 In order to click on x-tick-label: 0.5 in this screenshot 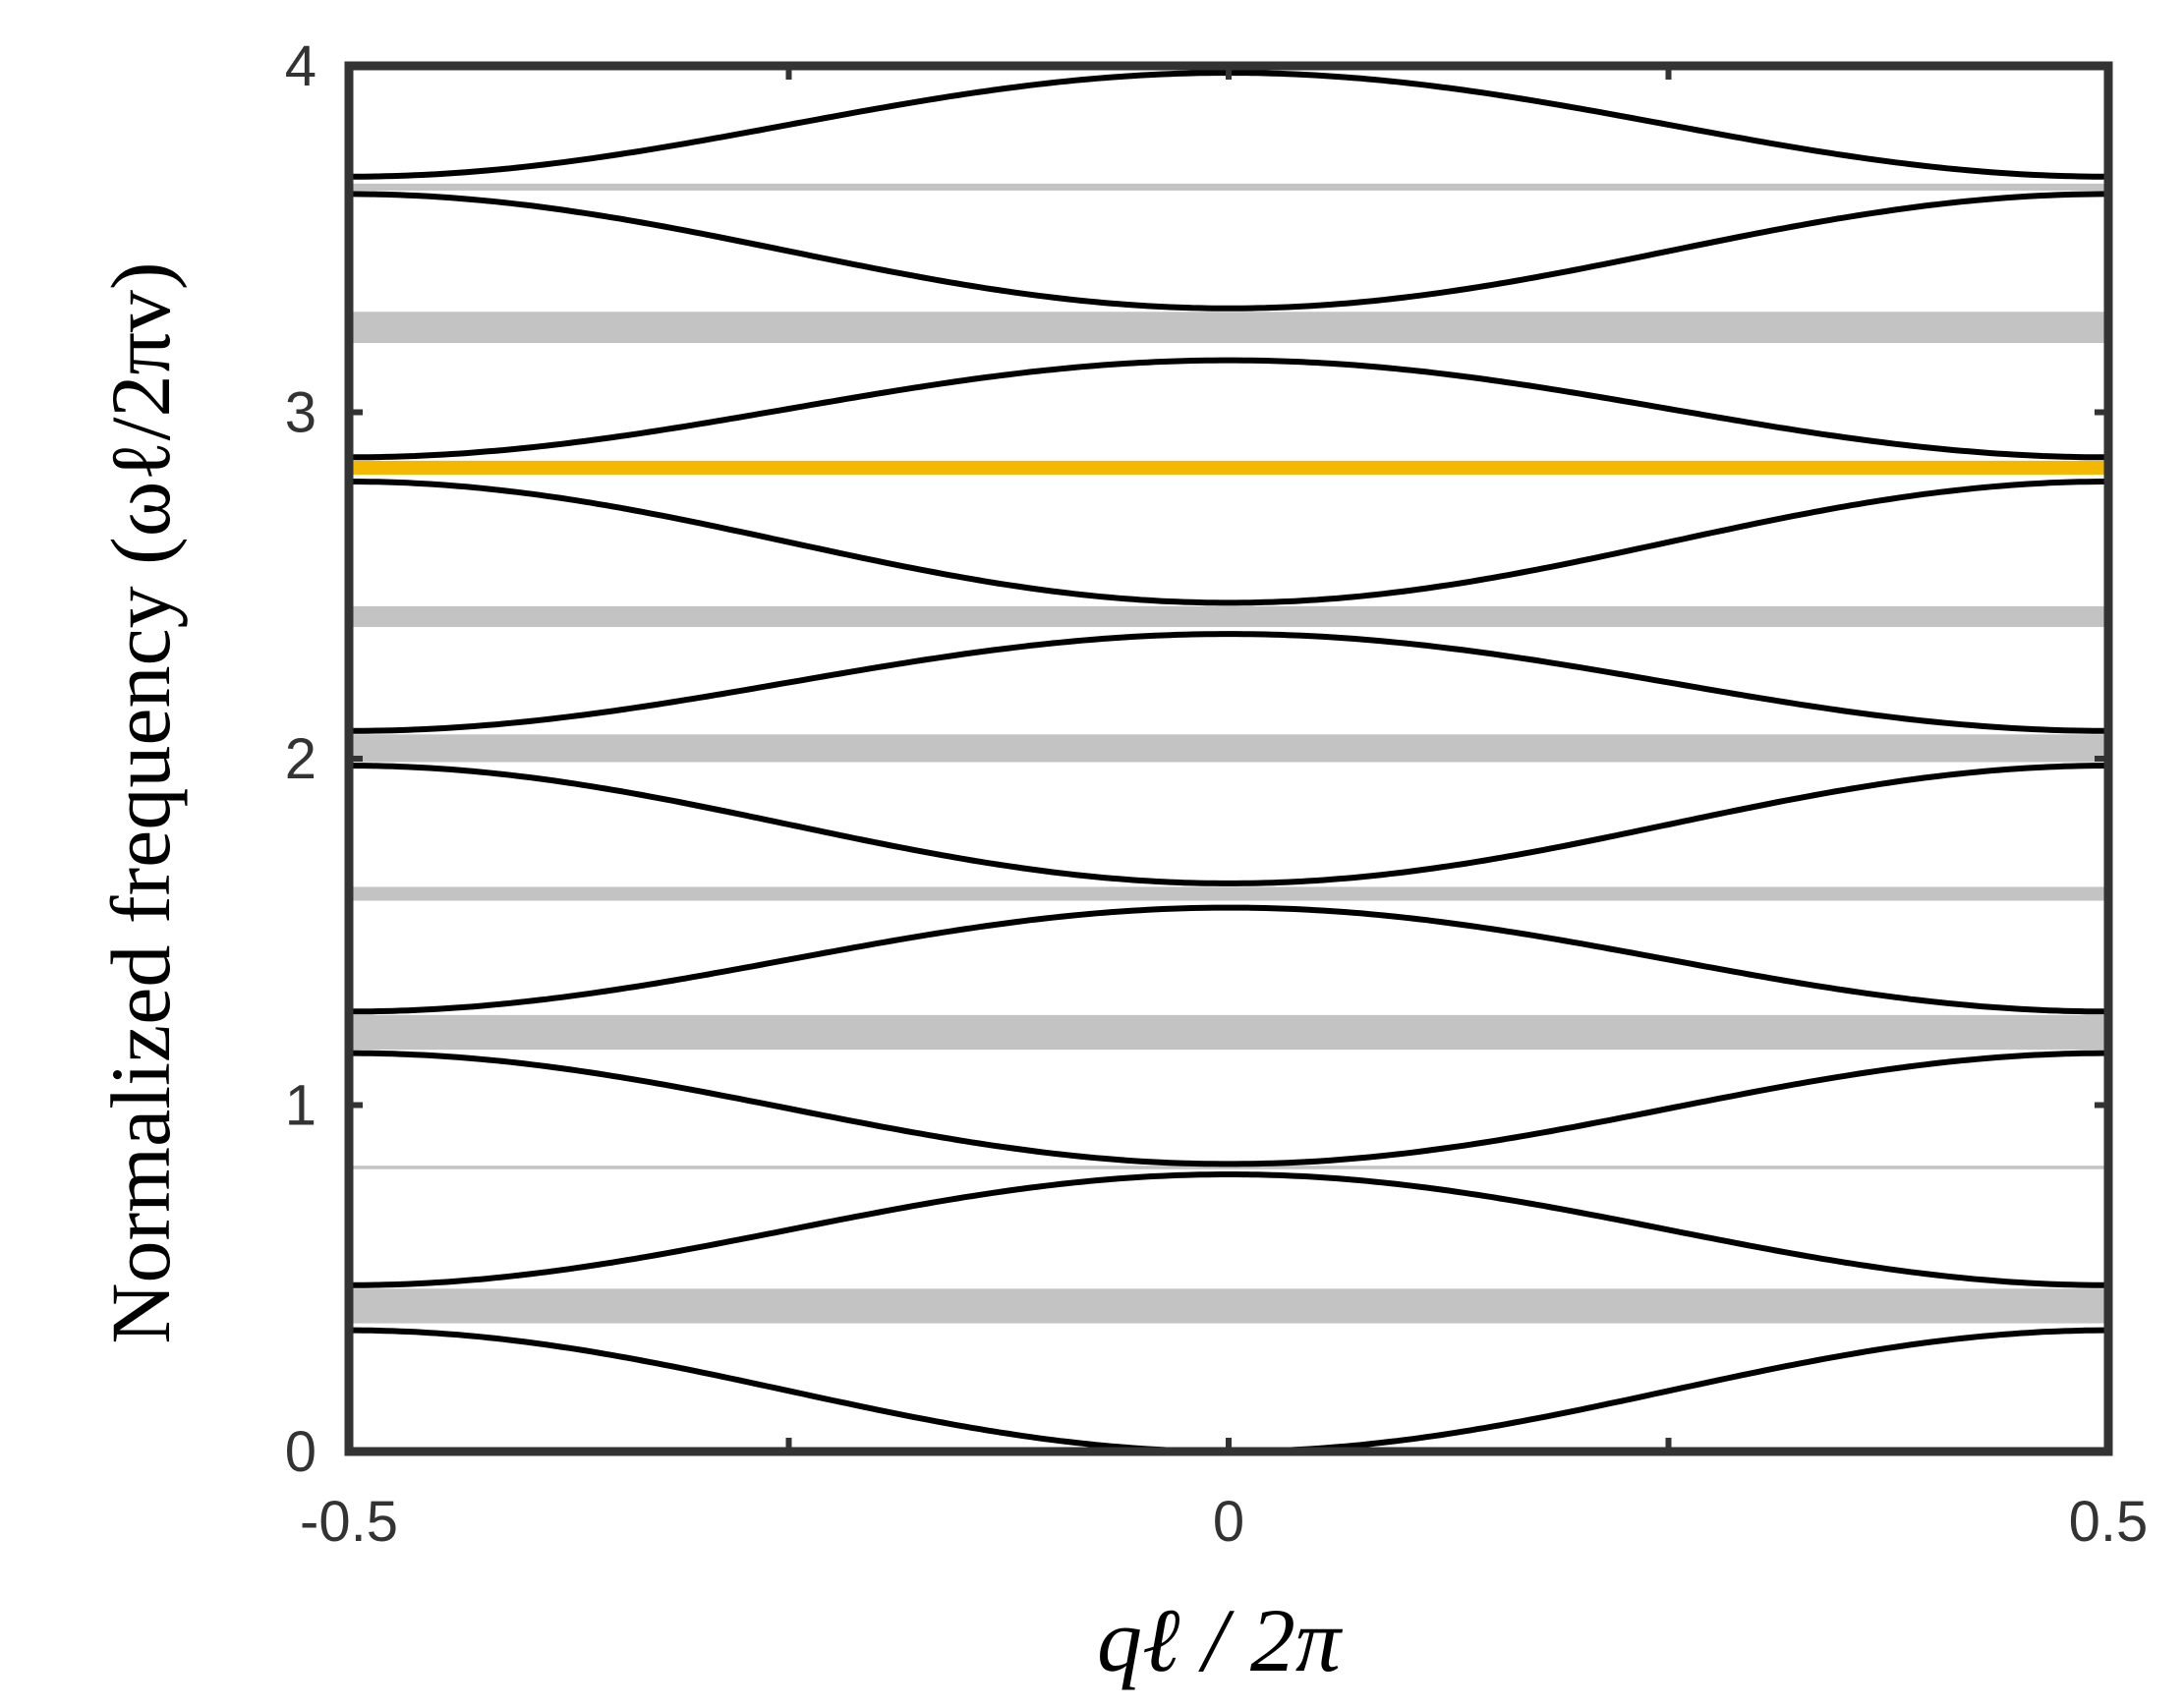, I will do `click(2109, 1522)`.